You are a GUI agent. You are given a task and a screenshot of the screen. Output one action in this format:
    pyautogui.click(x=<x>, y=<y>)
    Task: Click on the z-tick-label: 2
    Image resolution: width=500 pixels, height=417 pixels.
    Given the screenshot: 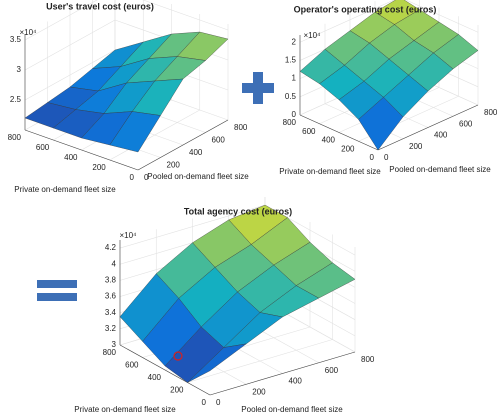 What is the action you would take?
    pyautogui.click(x=294, y=41)
    